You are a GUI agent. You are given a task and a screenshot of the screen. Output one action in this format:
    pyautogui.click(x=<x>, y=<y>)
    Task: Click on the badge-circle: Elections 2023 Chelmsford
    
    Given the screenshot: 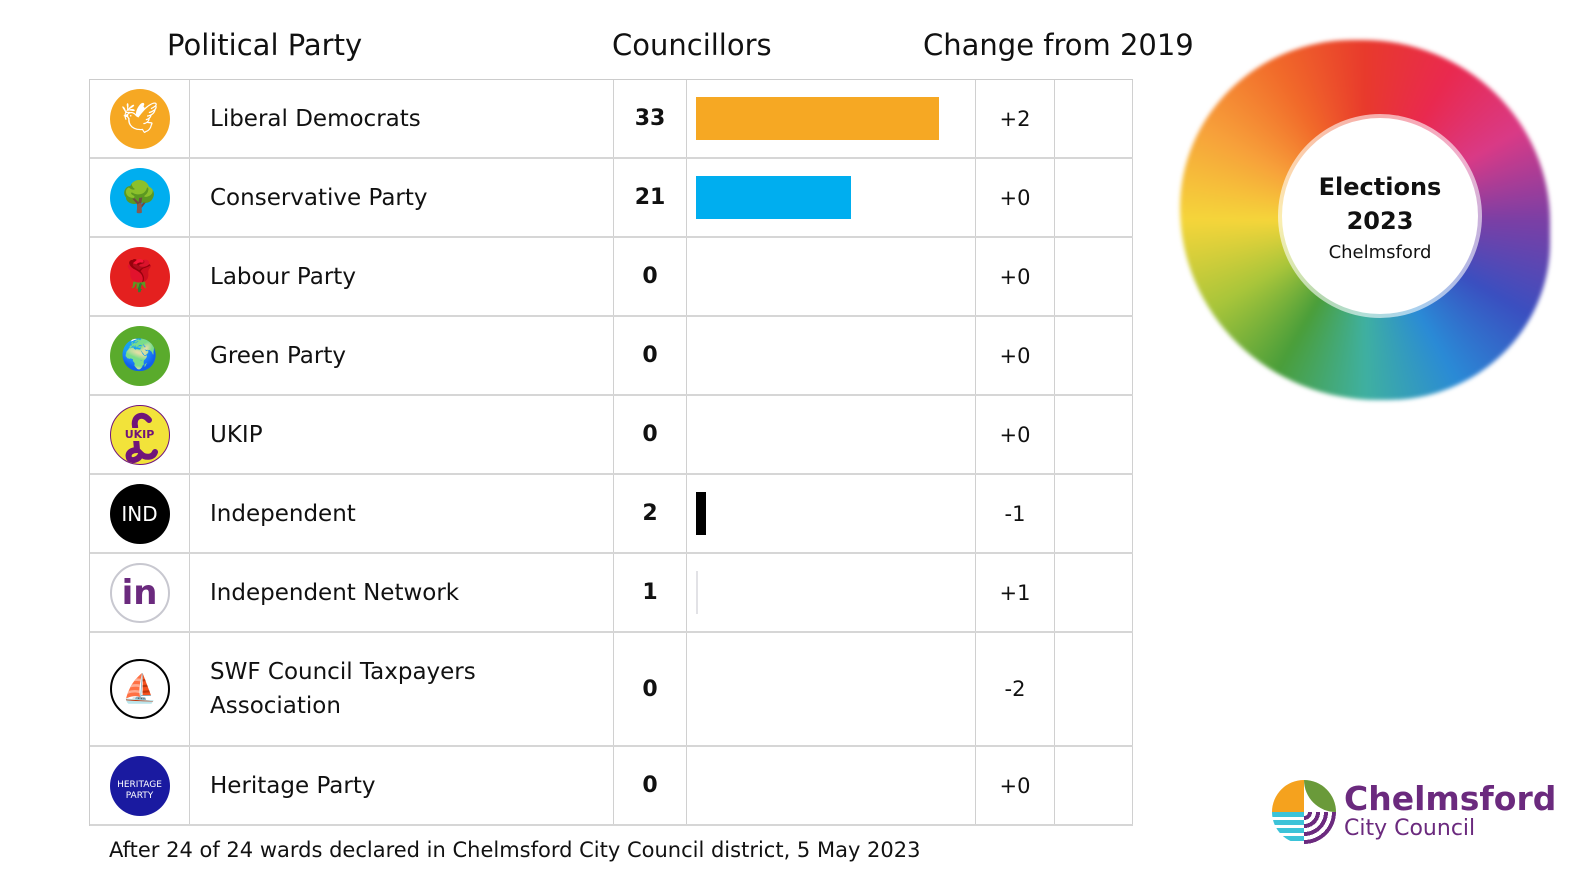 What is the action you would take?
    pyautogui.click(x=1380, y=216)
    